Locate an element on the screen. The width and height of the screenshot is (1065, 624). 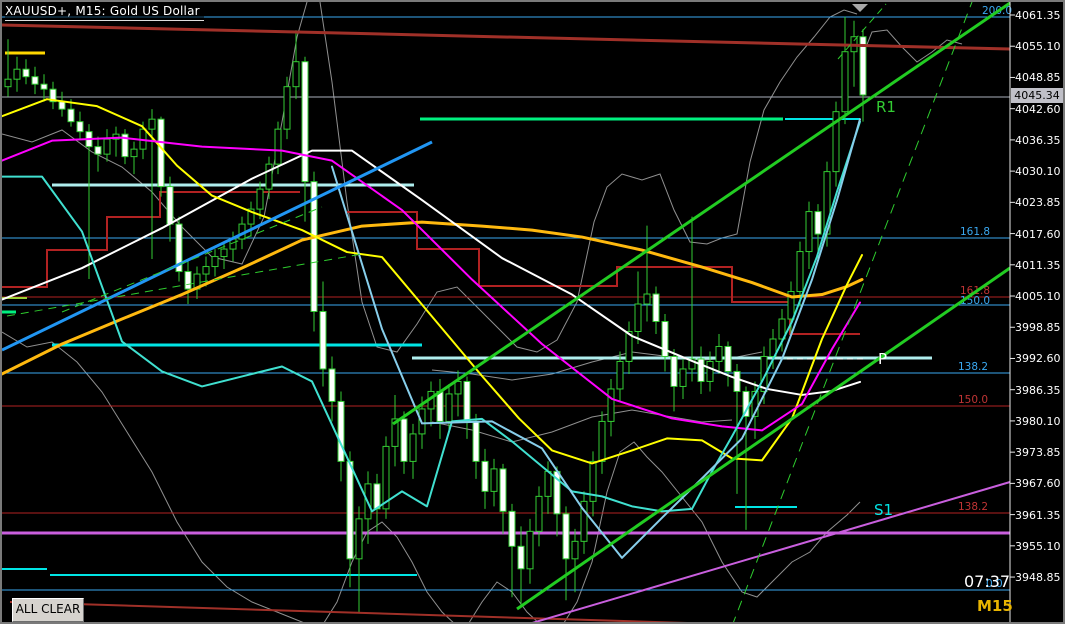
orchid-trend is located at coordinates (771, 551).